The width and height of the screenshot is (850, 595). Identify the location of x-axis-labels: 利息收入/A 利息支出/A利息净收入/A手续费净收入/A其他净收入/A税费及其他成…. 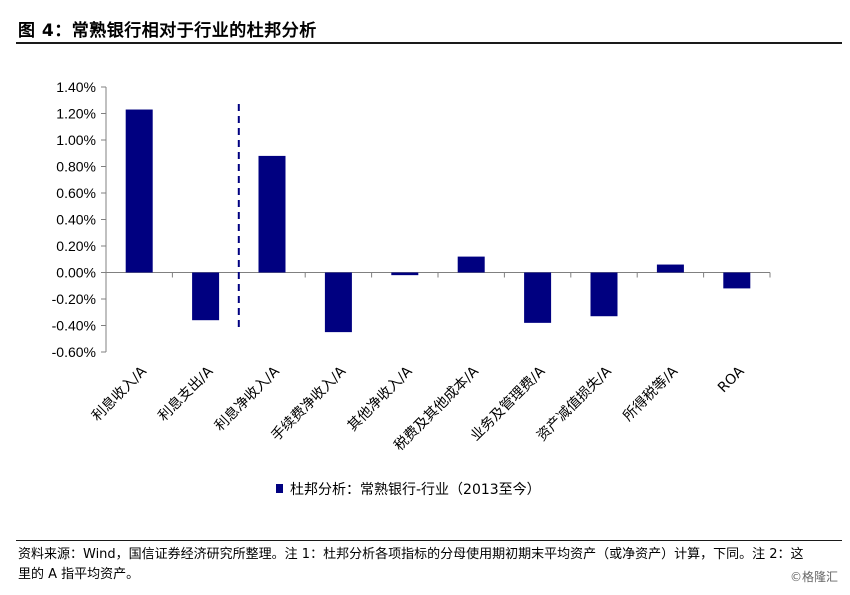
(418, 409).